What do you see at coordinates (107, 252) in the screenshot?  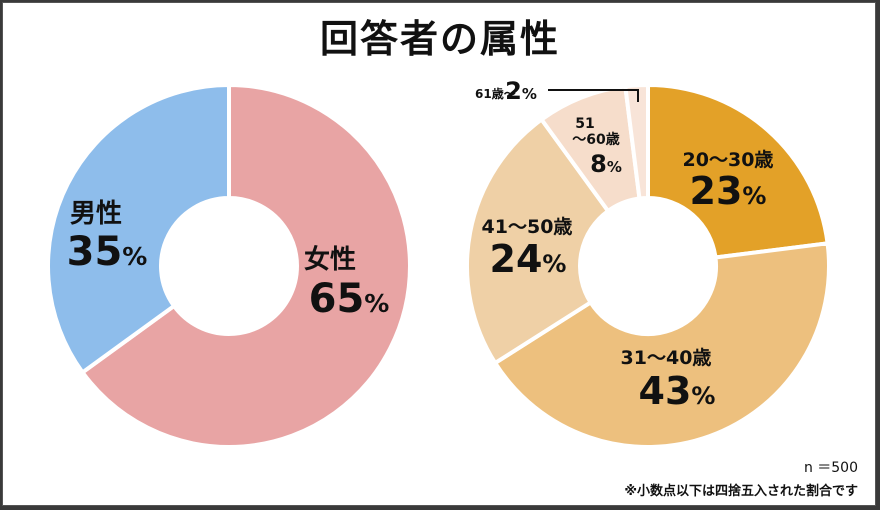 I see `label-male-pct: 35%` at bounding box center [107, 252].